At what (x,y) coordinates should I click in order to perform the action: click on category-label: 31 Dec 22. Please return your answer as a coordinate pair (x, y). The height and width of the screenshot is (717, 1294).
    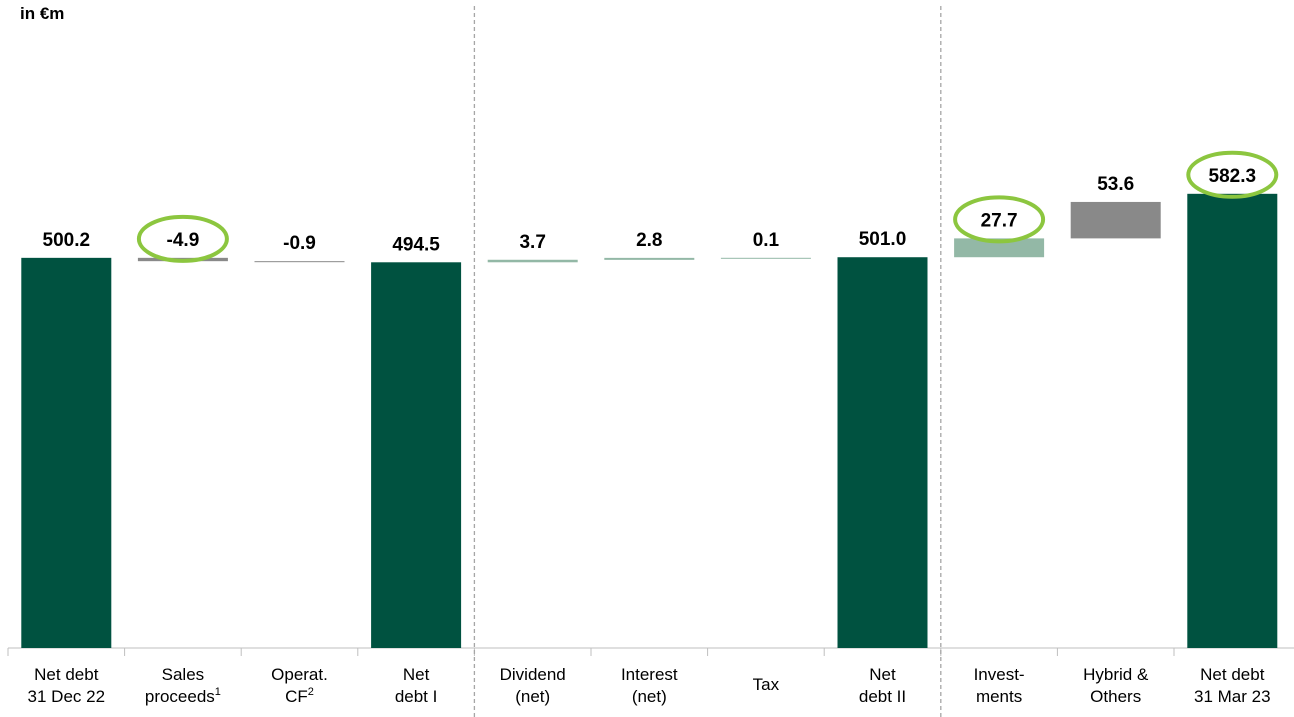
    Looking at the image, I should click on (67, 696).